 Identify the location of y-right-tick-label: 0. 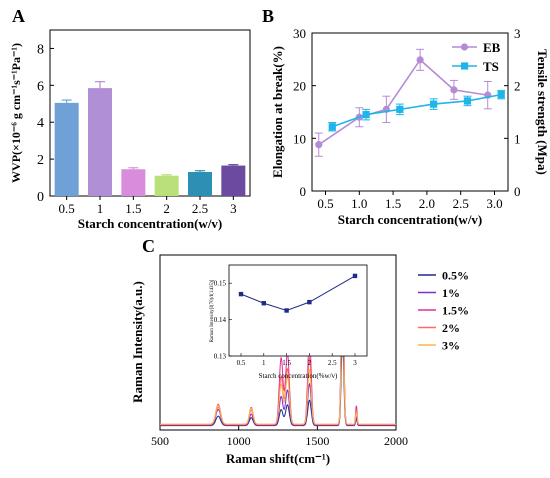
(517, 191).